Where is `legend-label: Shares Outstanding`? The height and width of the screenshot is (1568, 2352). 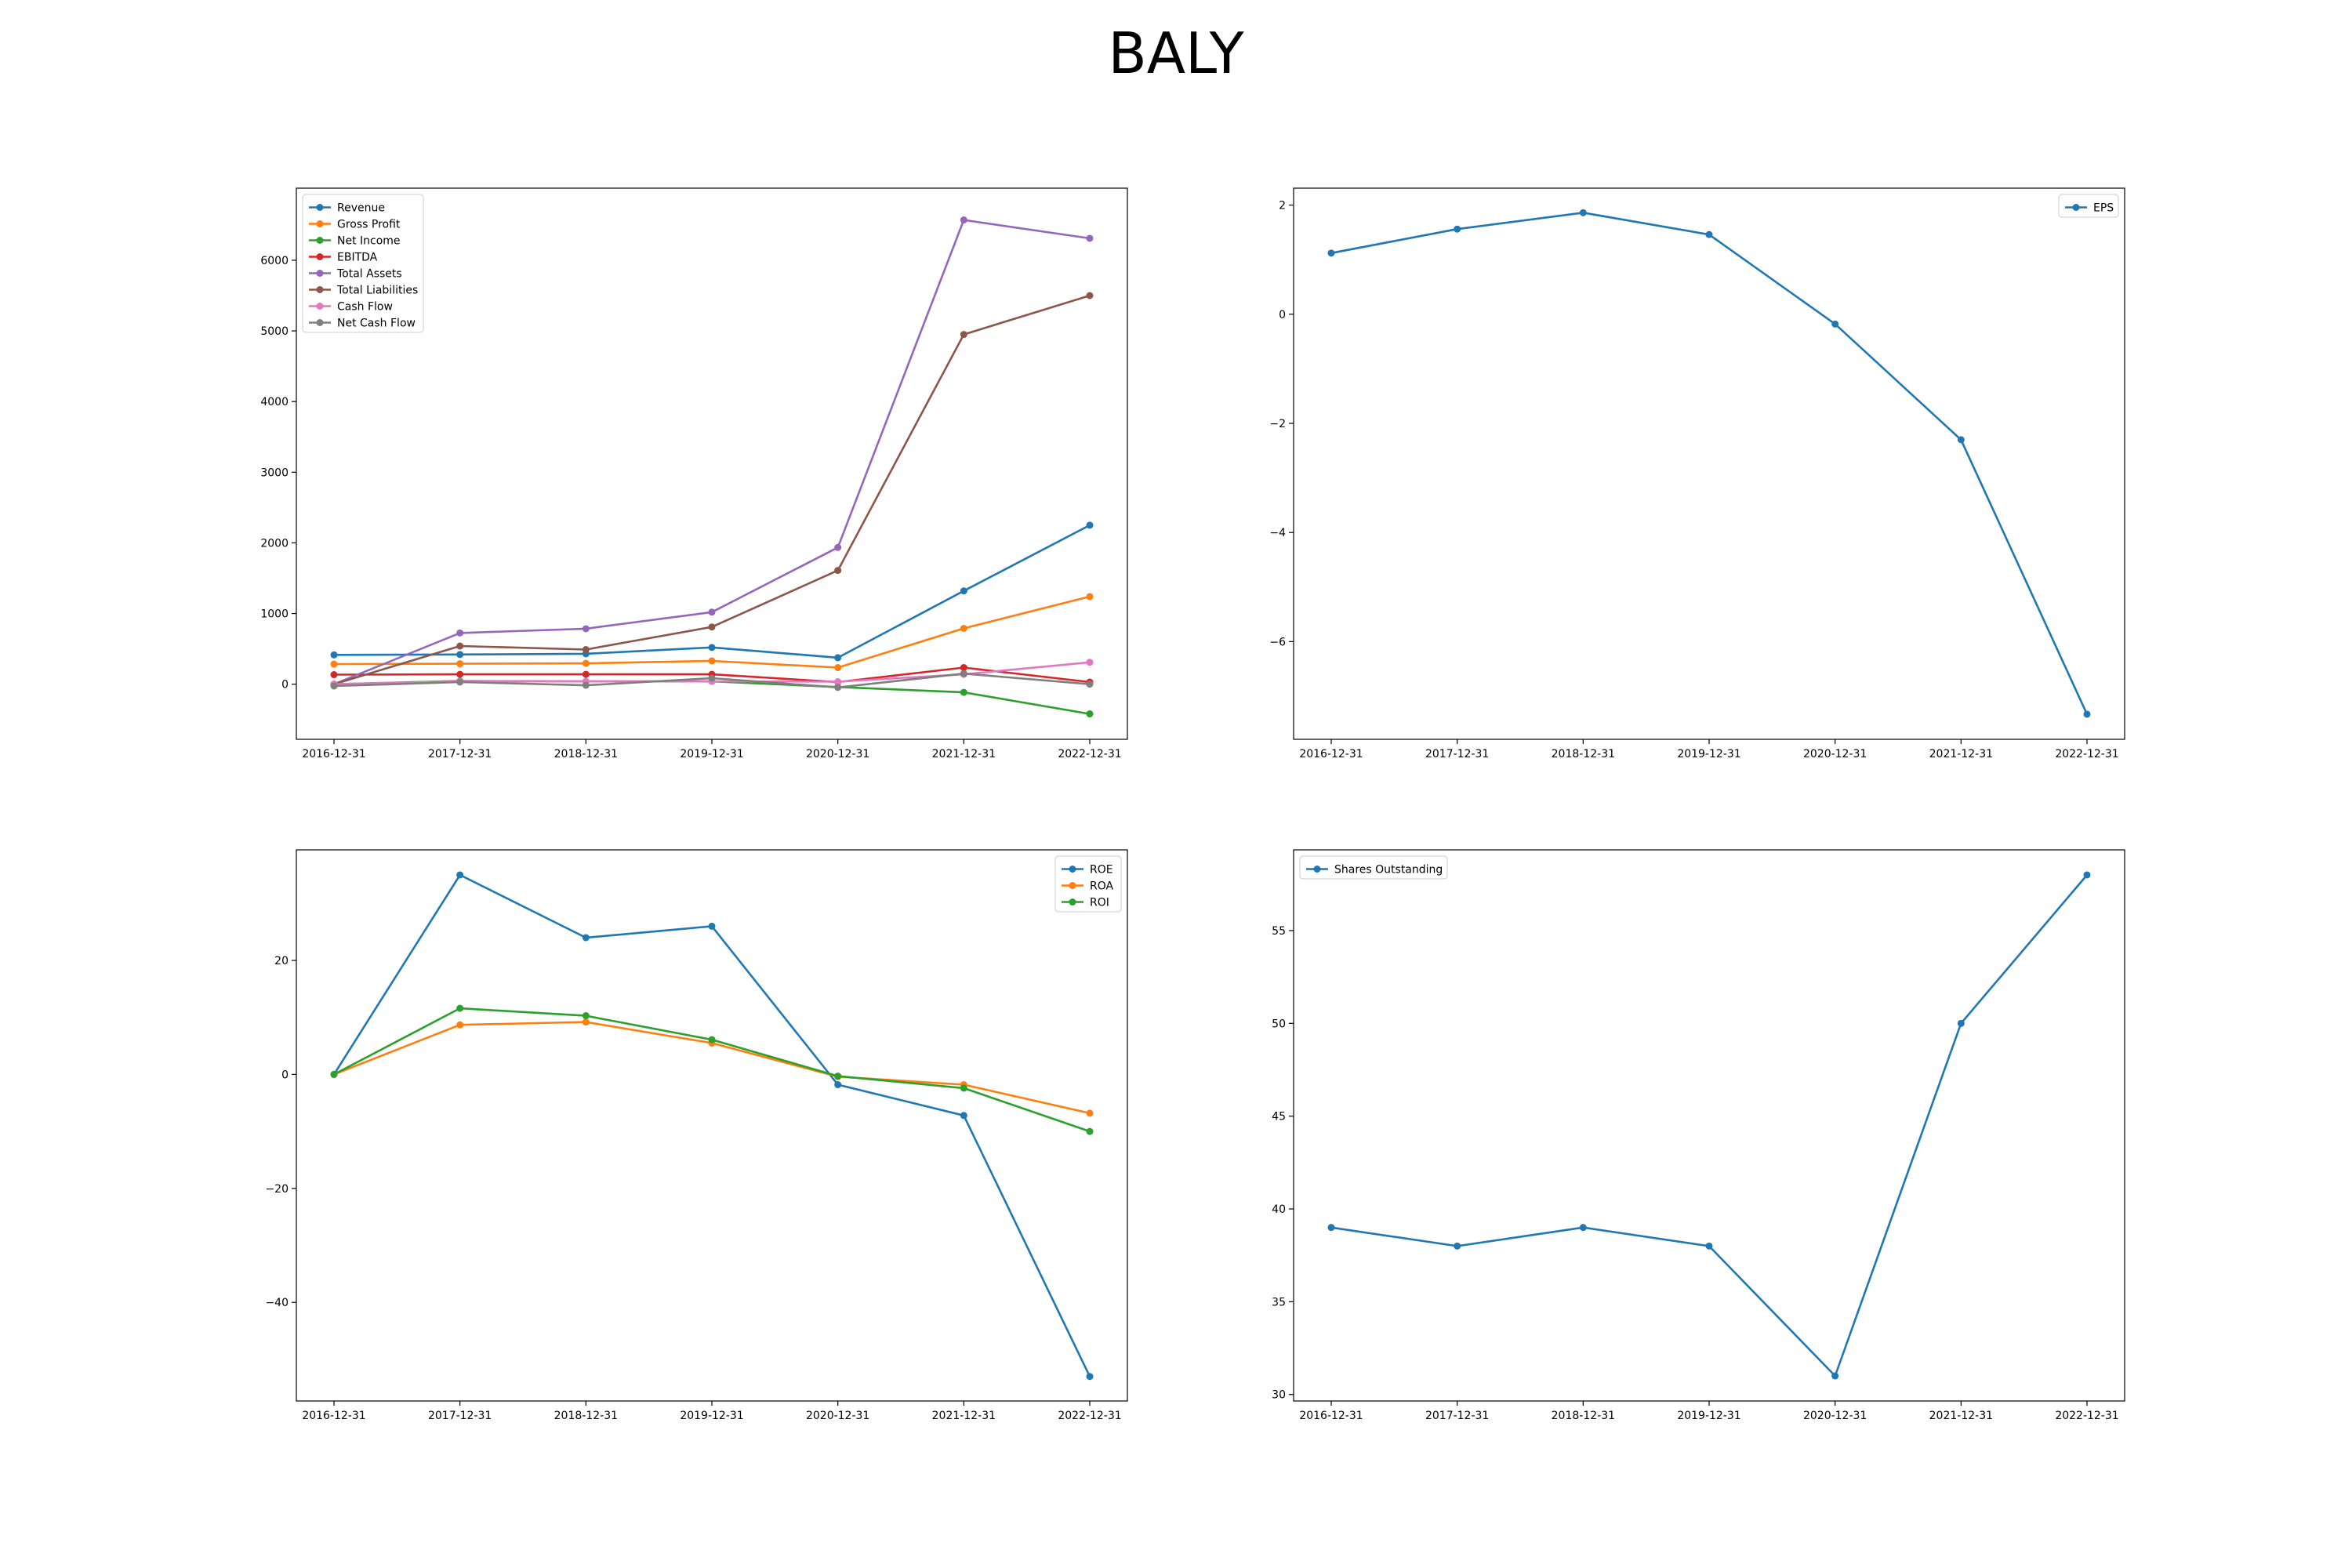
legend-label: Shares Outstanding is located at coordinates (1388, 870).